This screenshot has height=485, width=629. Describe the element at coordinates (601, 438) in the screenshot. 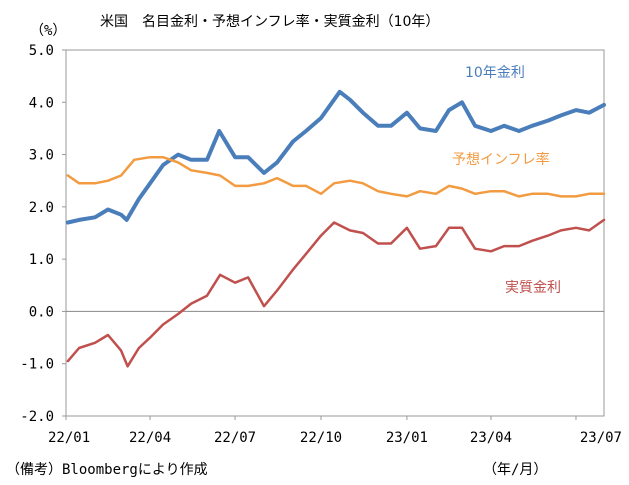

I see `x-tick-label: 23/07` at that location.